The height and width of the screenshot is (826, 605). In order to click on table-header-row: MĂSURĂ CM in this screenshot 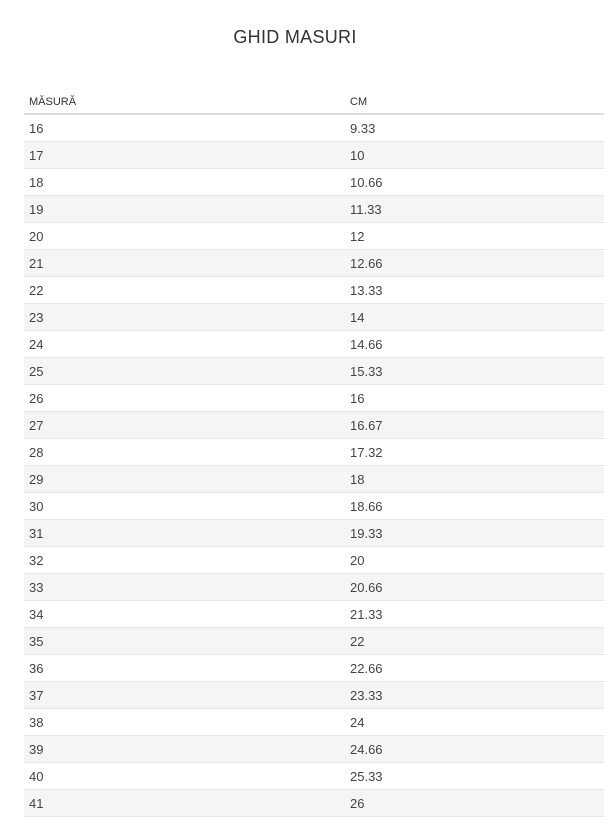, I will do `click(314, 103)`.